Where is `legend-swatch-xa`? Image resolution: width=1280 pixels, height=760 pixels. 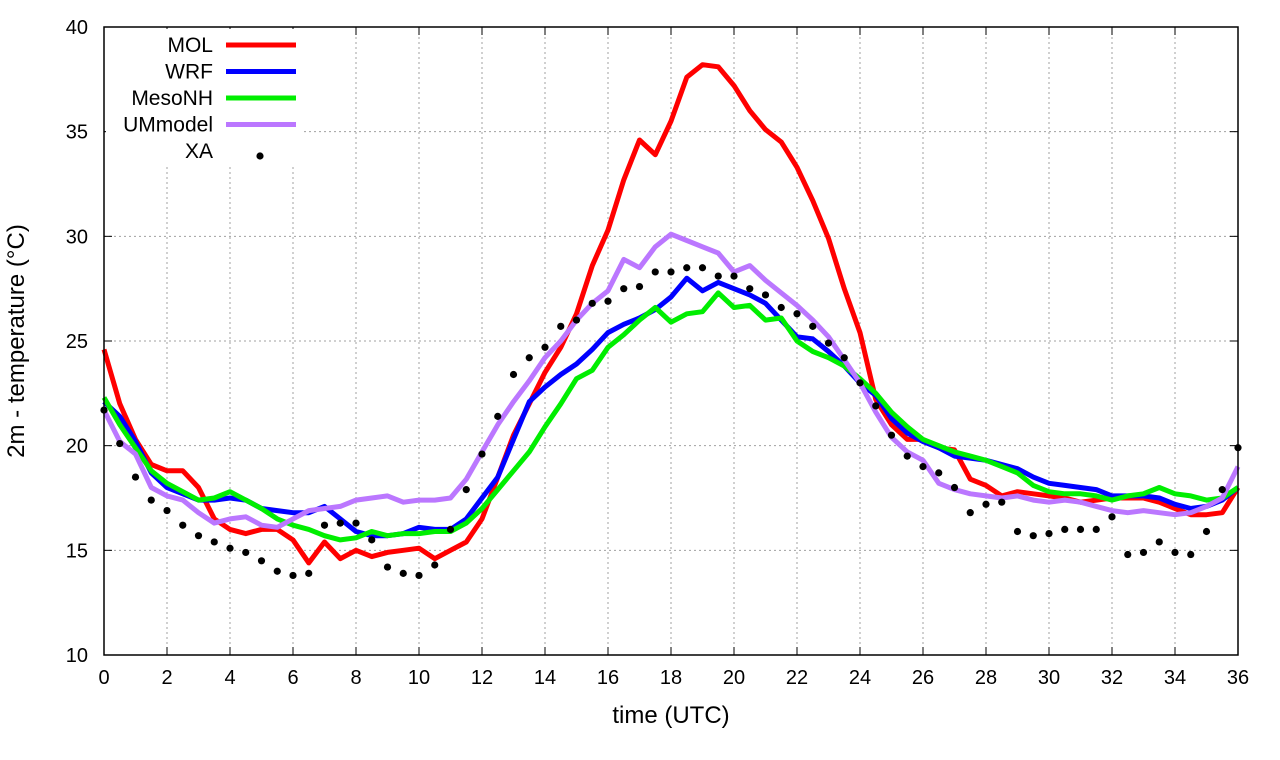 legend-swatch-xa is located at coordinates (260, 156).